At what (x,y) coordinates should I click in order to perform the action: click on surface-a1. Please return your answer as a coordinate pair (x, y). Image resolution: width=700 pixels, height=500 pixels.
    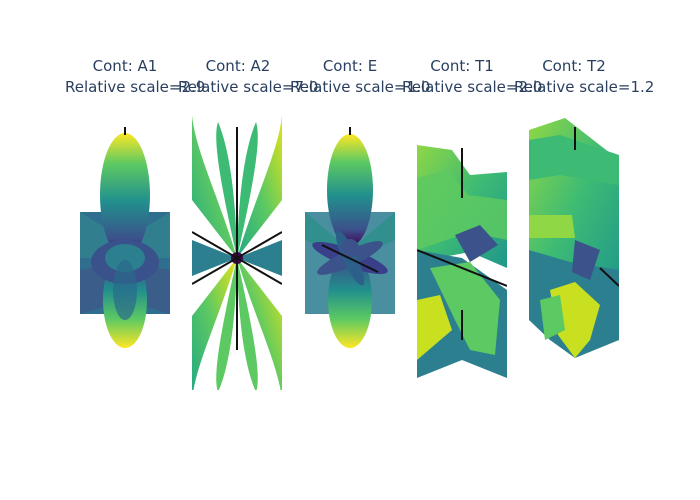
    Looking at the image, I should click on (125, 237).